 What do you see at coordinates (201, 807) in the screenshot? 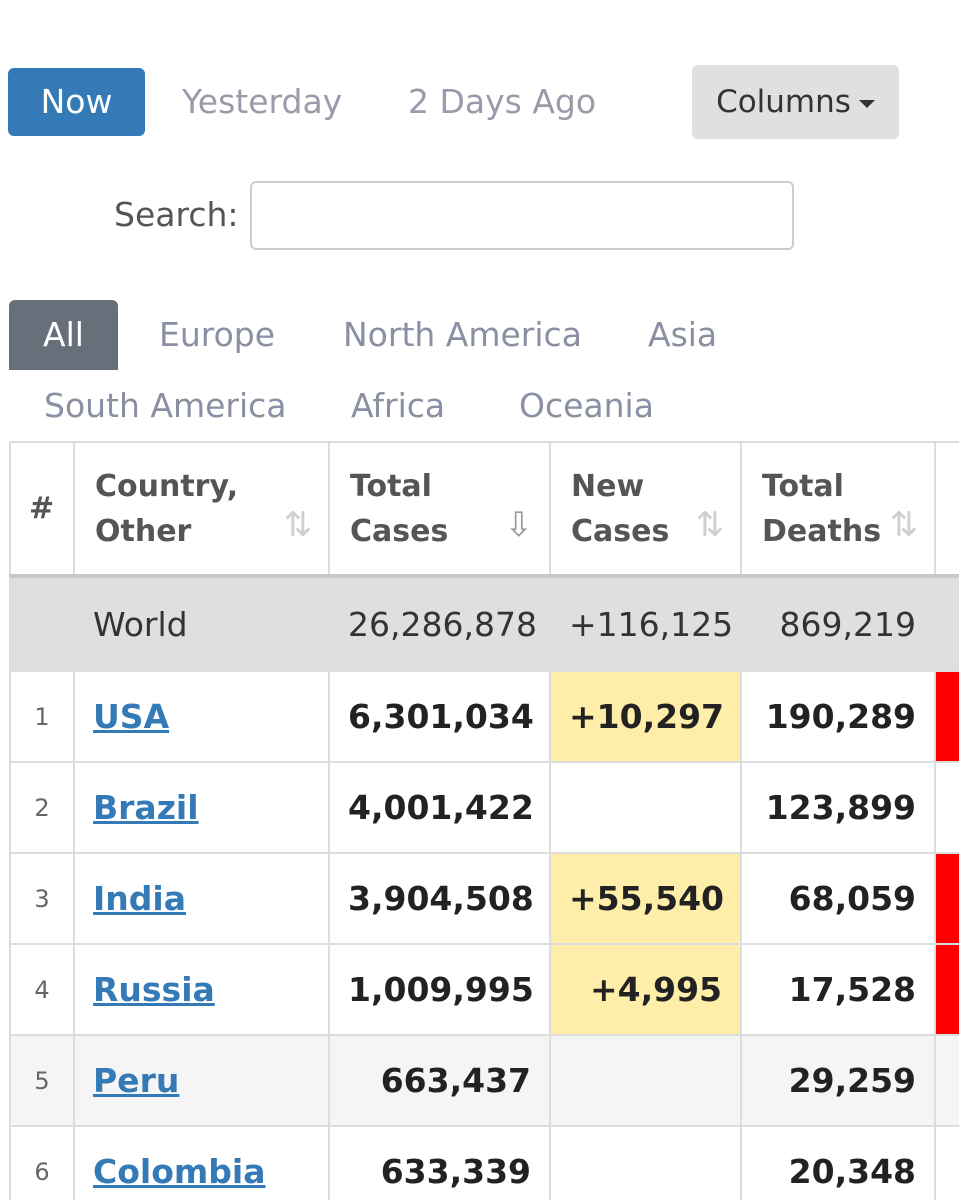
I see `country-cell: Brazil` at bounding box center [201, 807].